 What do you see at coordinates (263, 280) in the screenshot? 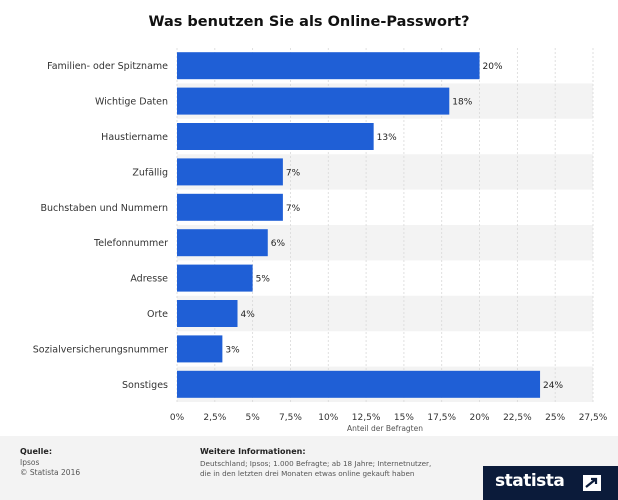
I see `value-label: 5%` at bounding box center [263, 280].